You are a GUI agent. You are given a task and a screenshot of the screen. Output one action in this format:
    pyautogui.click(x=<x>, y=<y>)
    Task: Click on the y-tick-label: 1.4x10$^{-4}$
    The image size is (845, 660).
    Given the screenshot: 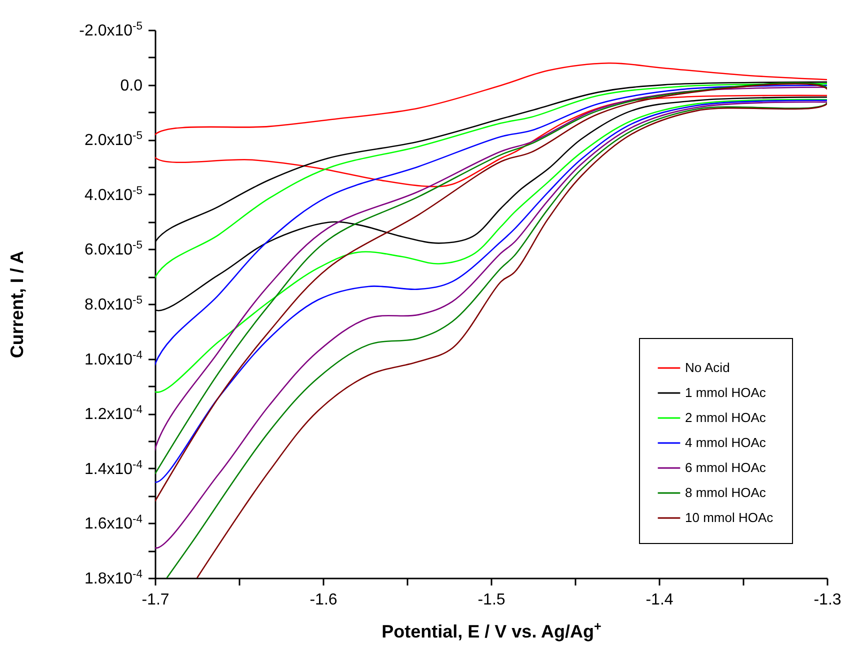 What is the action you would take?
    pyautogui.click(x=113, y=468)
    